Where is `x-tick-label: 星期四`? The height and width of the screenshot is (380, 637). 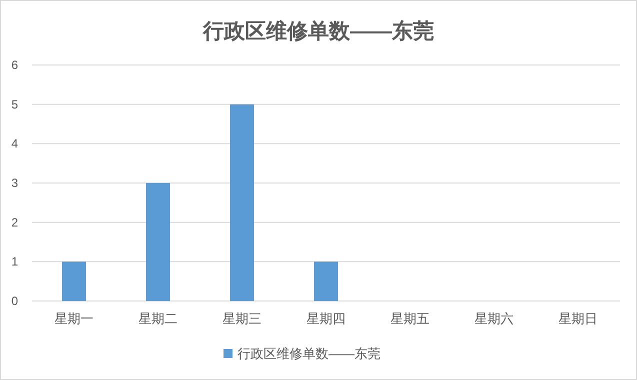 x-tick-label: 星期四 is located at coordinates (326, 318).